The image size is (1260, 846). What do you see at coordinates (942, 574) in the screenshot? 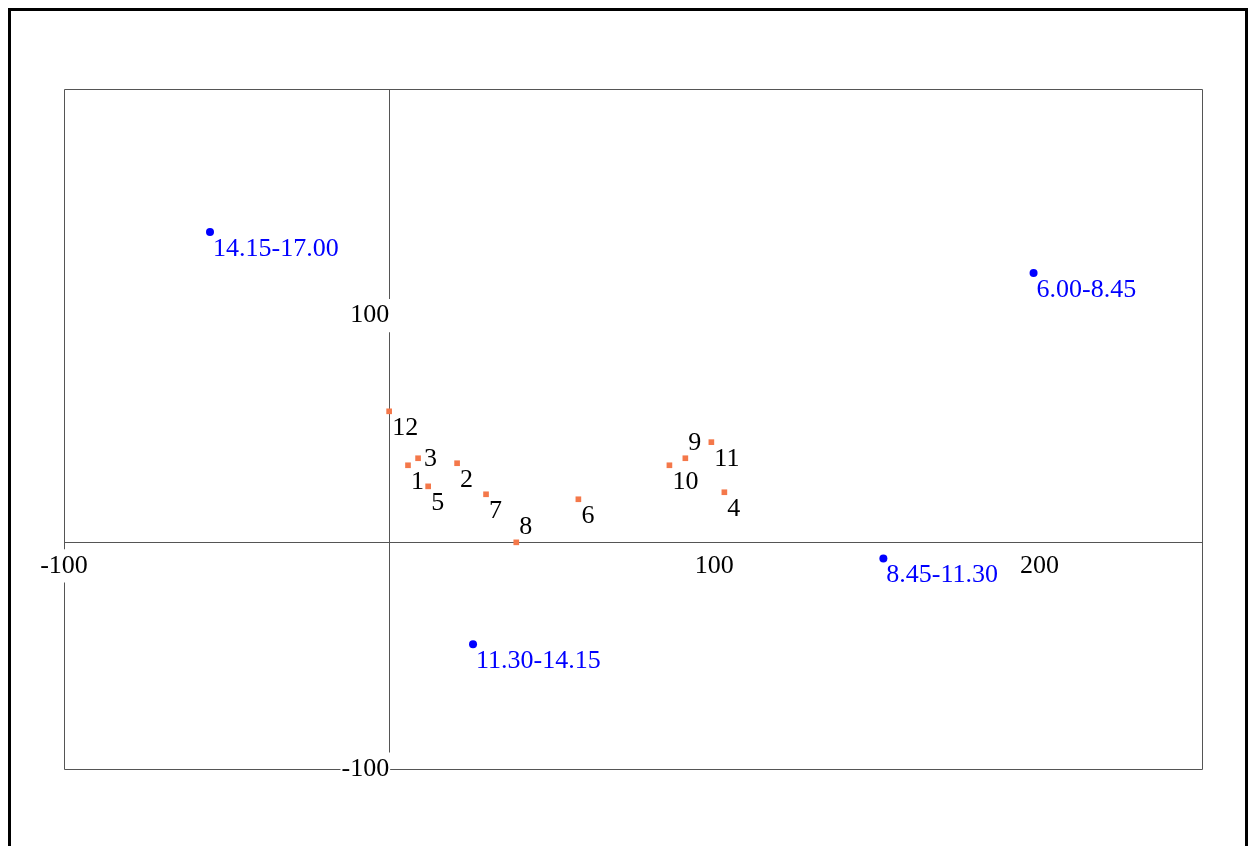
I see `annotation: 8.45-11.30` at bounding box center [942, 574].